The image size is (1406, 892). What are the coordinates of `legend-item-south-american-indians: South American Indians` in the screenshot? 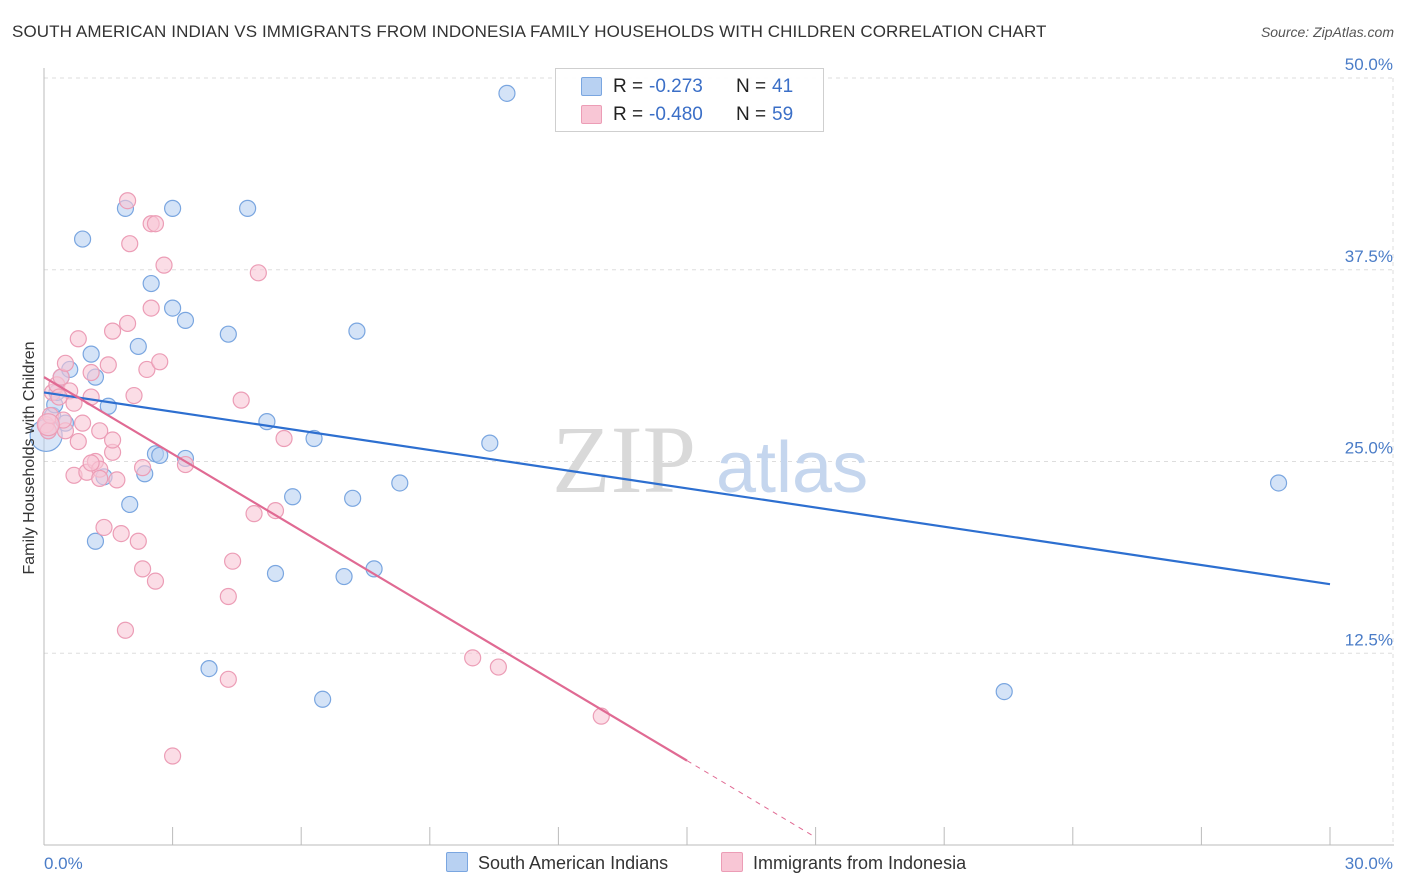 It's located at (557, 863).